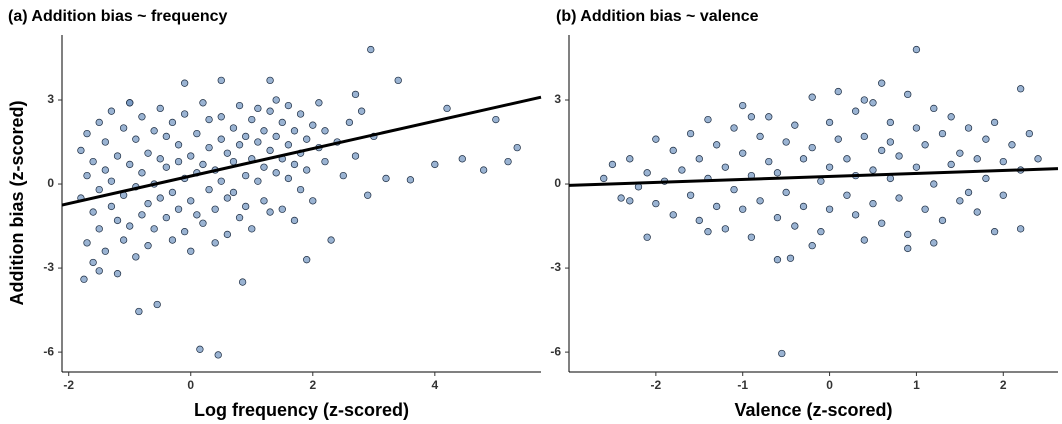 The width and height of the screenshot is (1062, 424). I want to click on panel-title: (b) Addition bias ~ valence, so click(657, 16).